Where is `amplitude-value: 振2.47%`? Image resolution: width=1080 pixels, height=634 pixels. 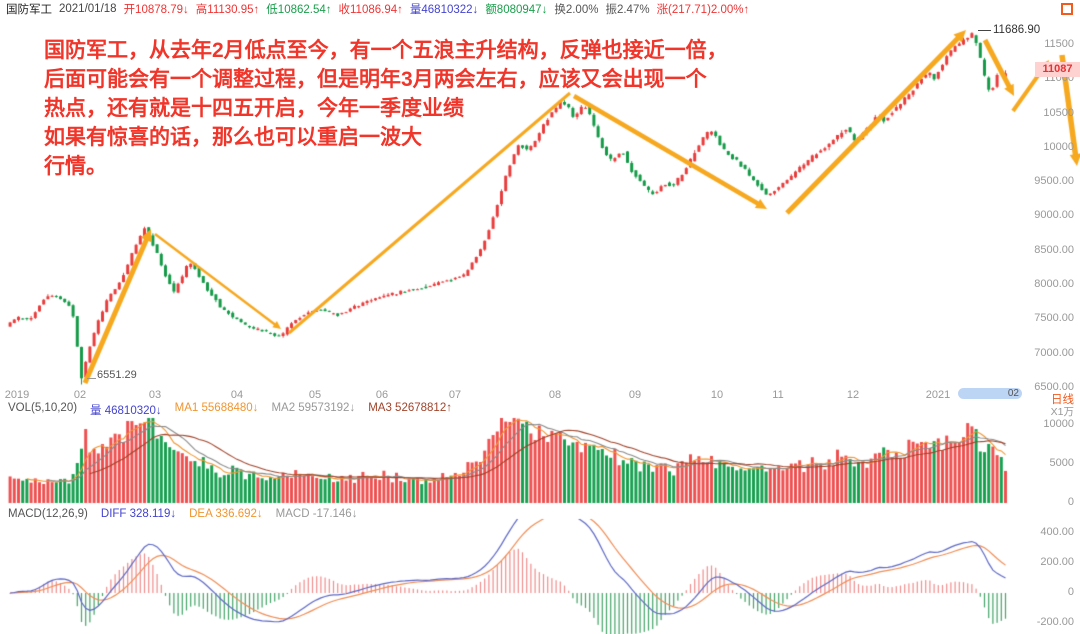
amplitude-value: 振2.47% is located at coordinates (627, 10).